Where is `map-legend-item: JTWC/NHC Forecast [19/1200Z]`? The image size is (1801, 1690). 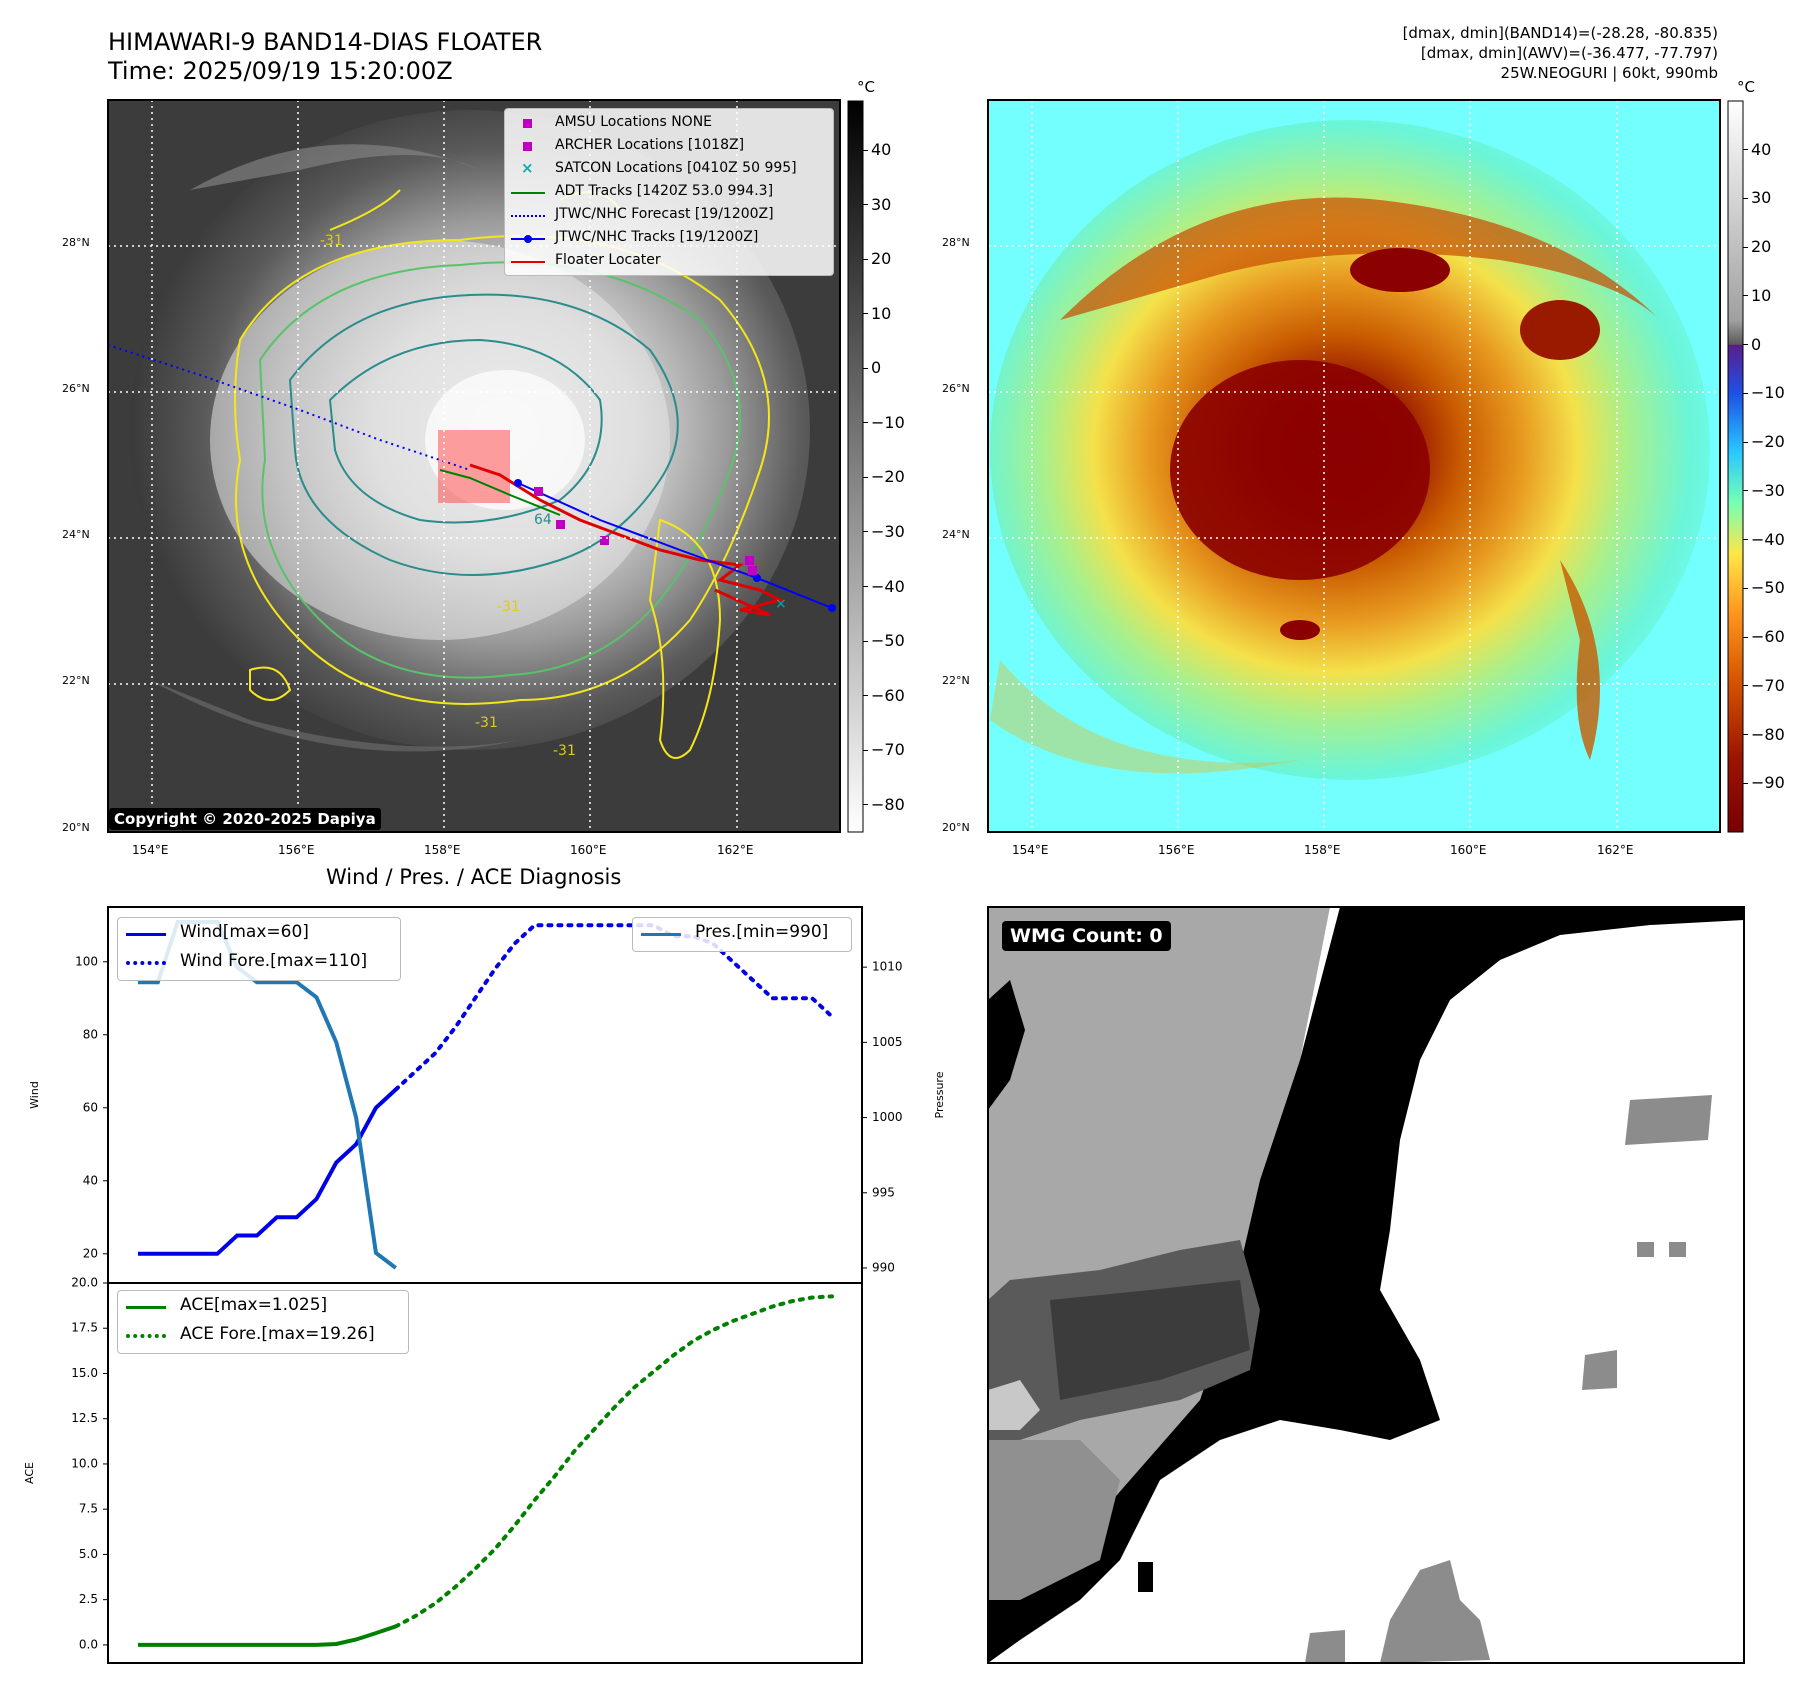
map-legend-item: JTWC/NHC Forecast [19/1200Z] is located at coordinates (669, 216).